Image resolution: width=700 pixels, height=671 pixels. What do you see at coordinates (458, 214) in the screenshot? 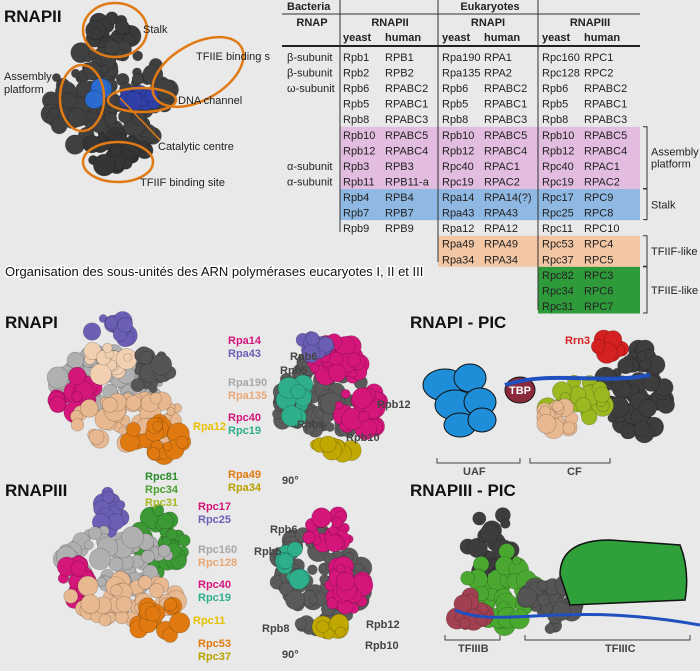
I see `cell: Rpa43` at bounding box center [458, 214].